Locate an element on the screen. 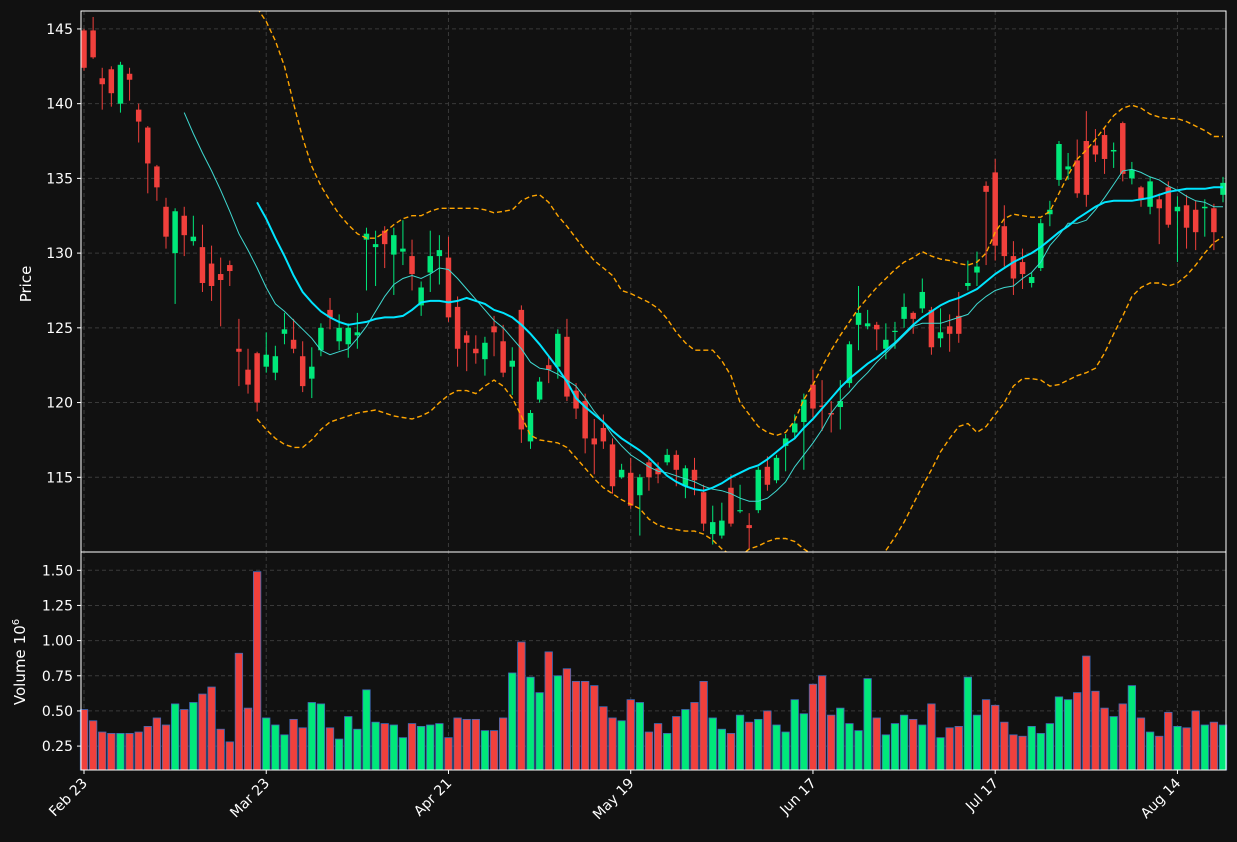 The image size is (1237, 842). price-tick-label: 140 is located at coordinates (59, 105).